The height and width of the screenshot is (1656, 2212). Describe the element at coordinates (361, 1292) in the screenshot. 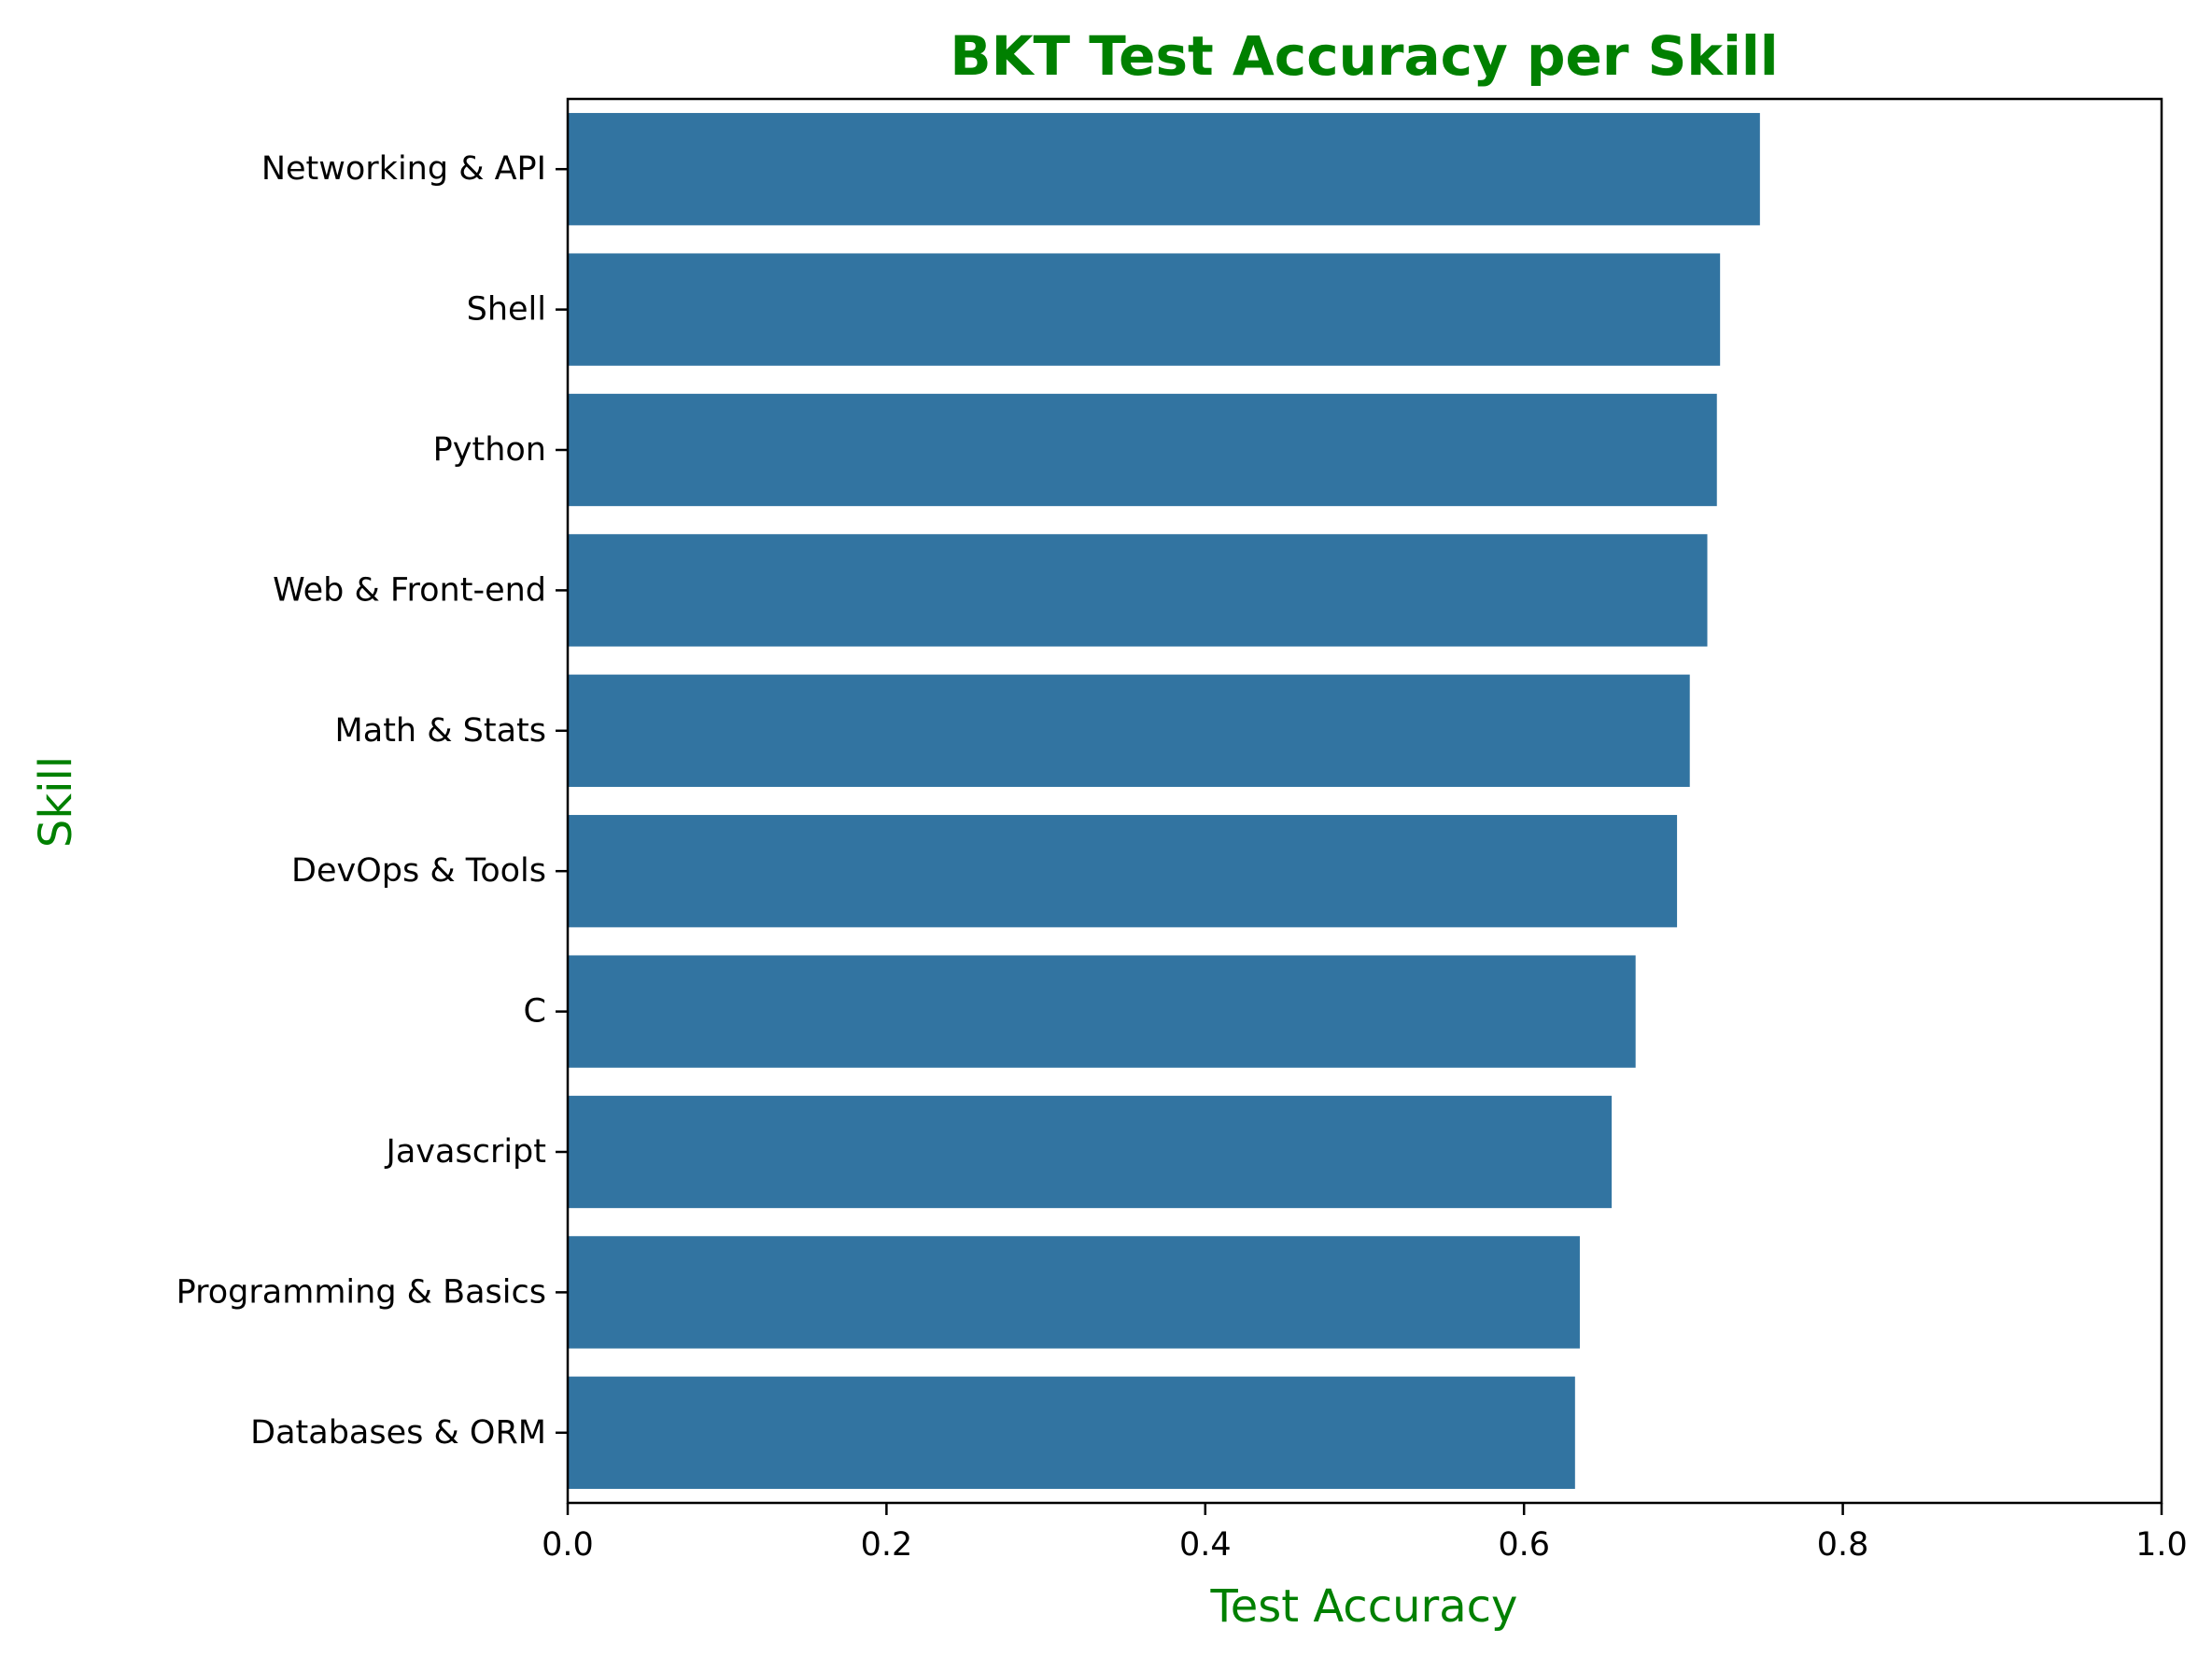

I see `y-tick-label: Programming & Basics` at that location.